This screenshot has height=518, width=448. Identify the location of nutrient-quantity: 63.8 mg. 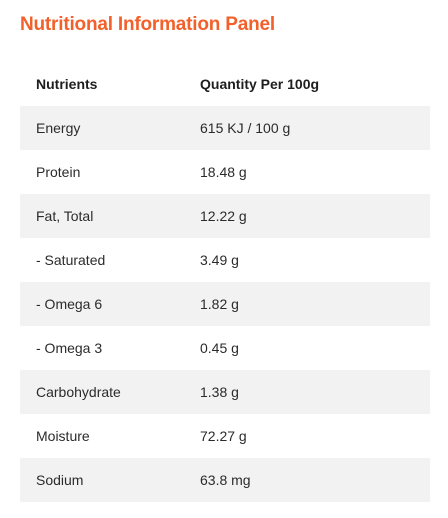
(225, 480).